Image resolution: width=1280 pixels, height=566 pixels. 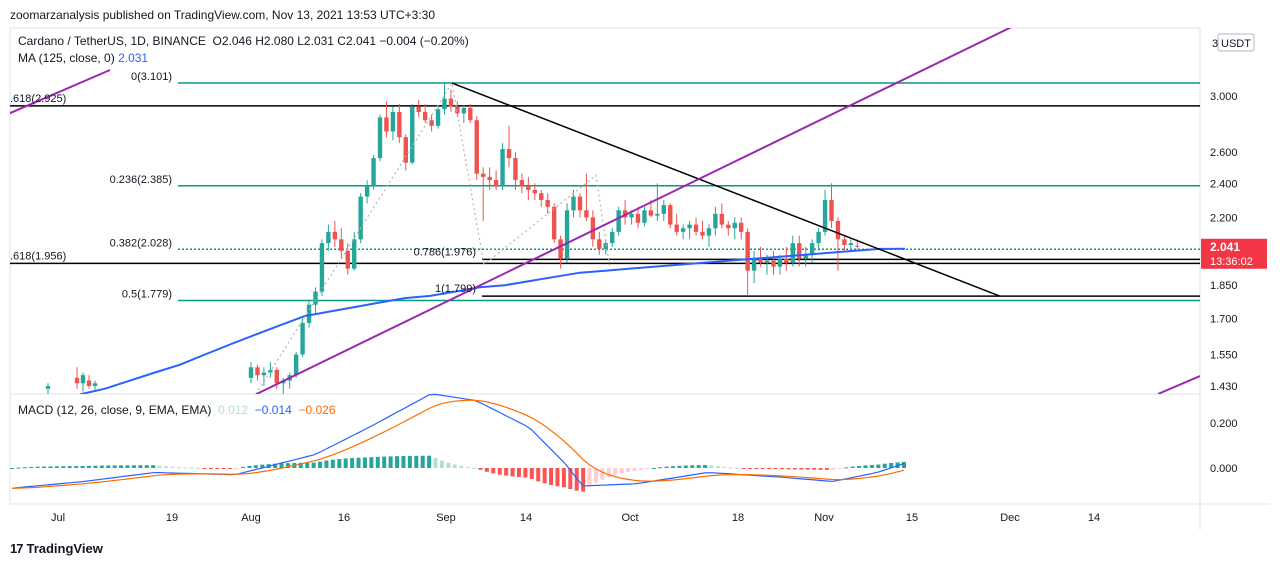 What do you see at coordinates (1224, 184) in the screenshot?
I see `price-tick-label: 2.400` at bounding box center [1224, 184].